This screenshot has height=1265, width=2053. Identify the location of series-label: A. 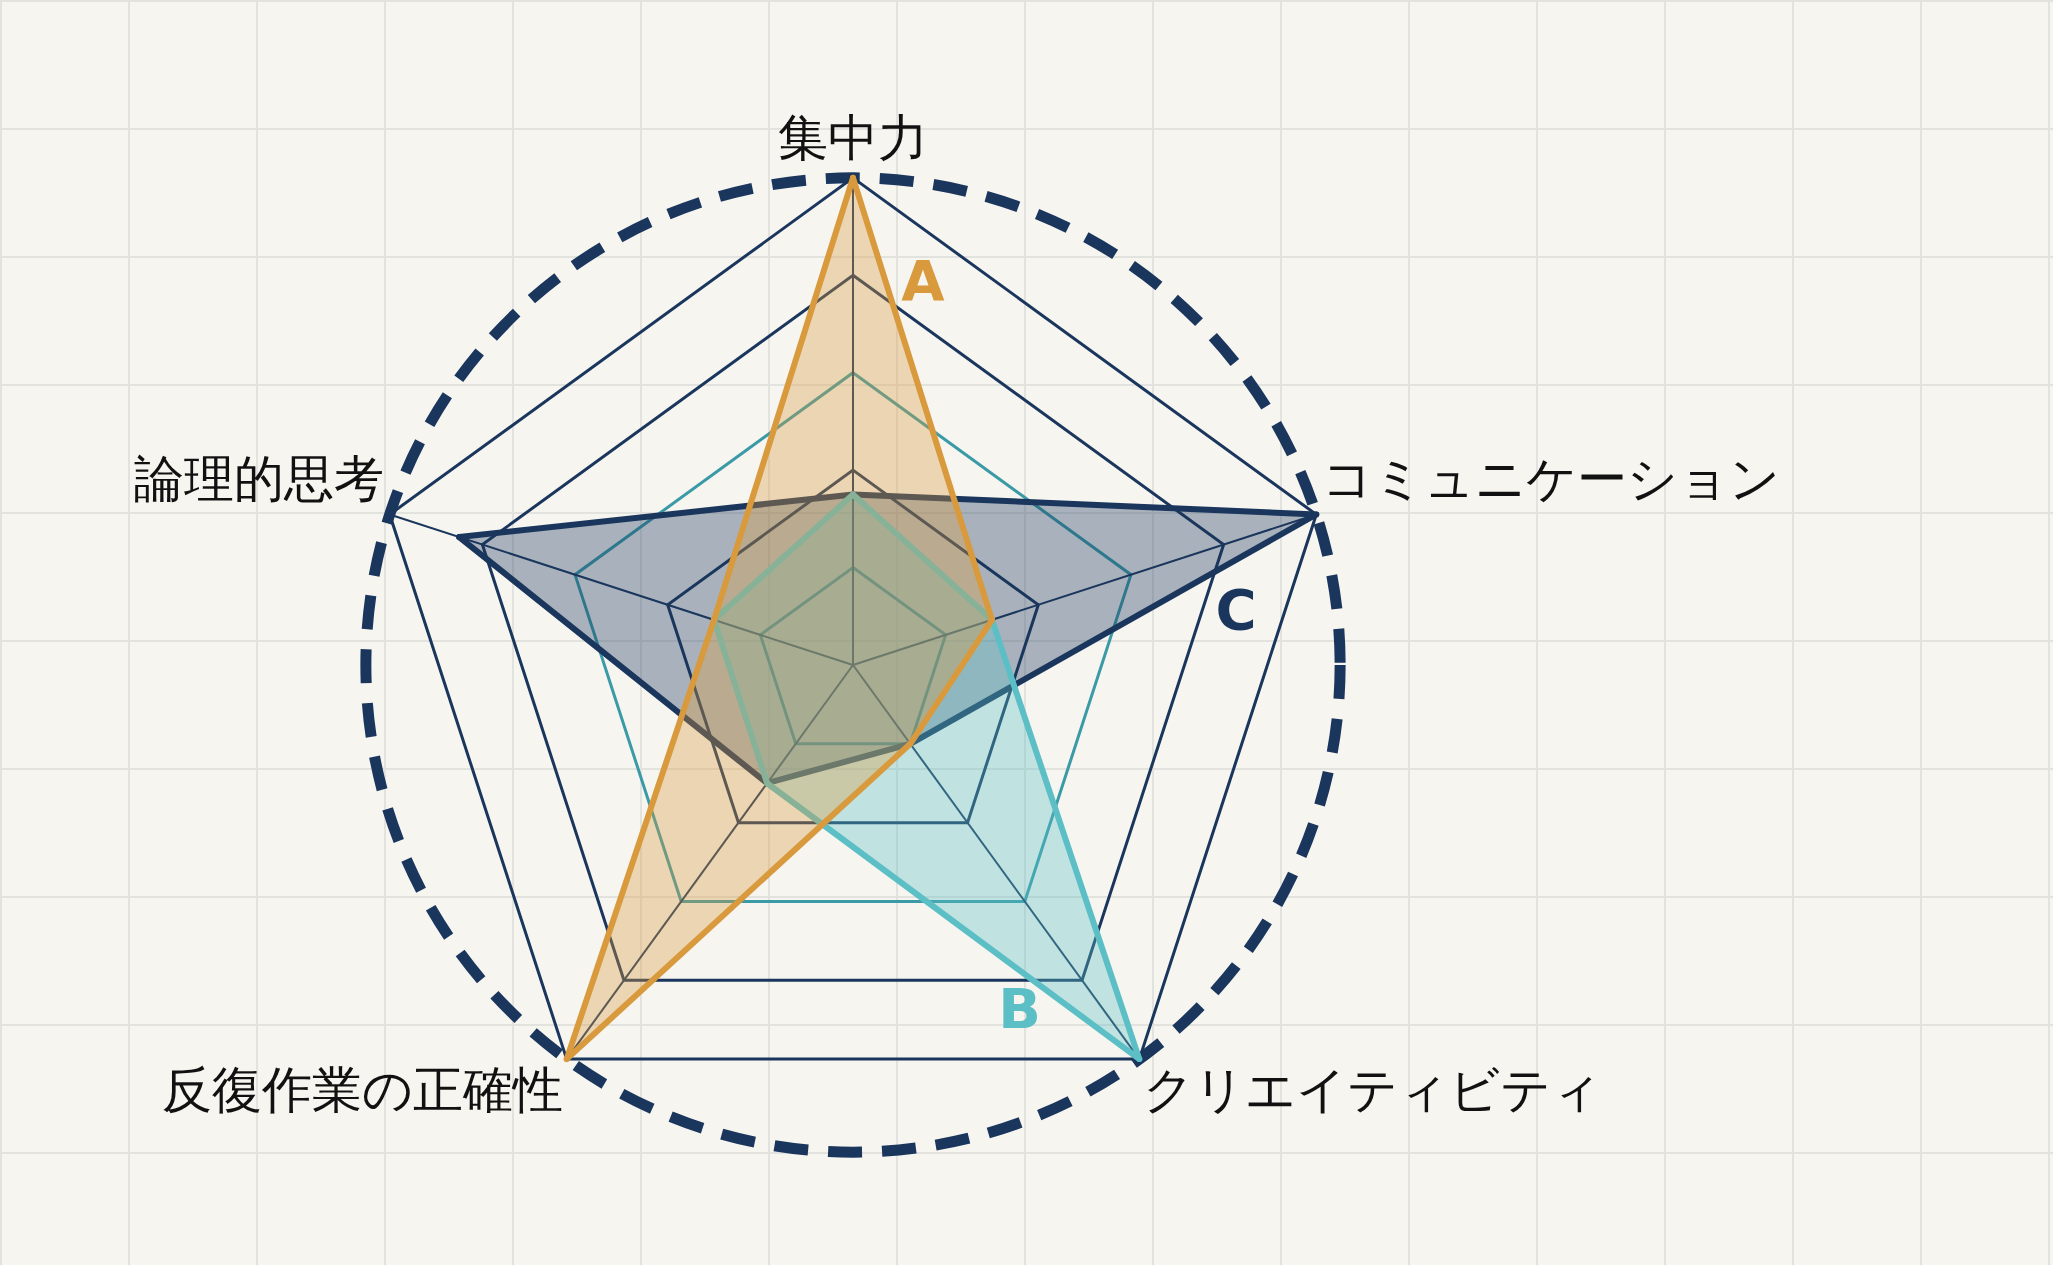
(923, 280).